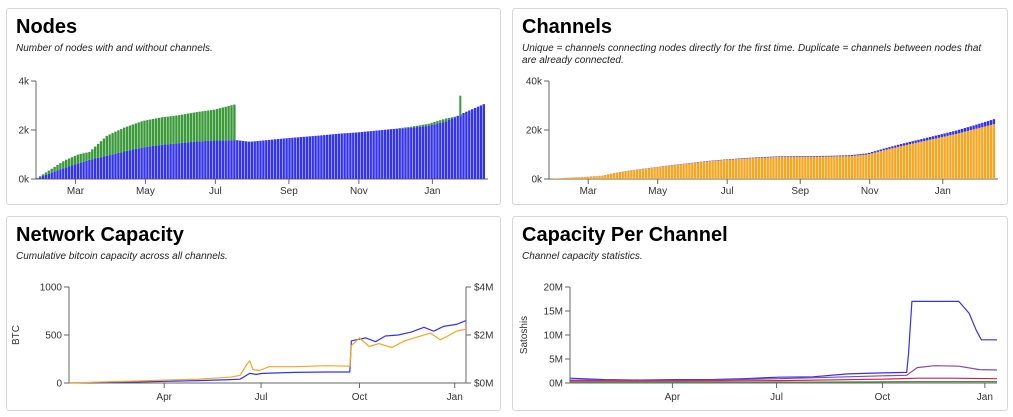 This screenshot has width=1013, height=417. Describe the element at coordinates (360, 397) in the screenshot. I see `capacity-x-tick-label: Oct` at that location.